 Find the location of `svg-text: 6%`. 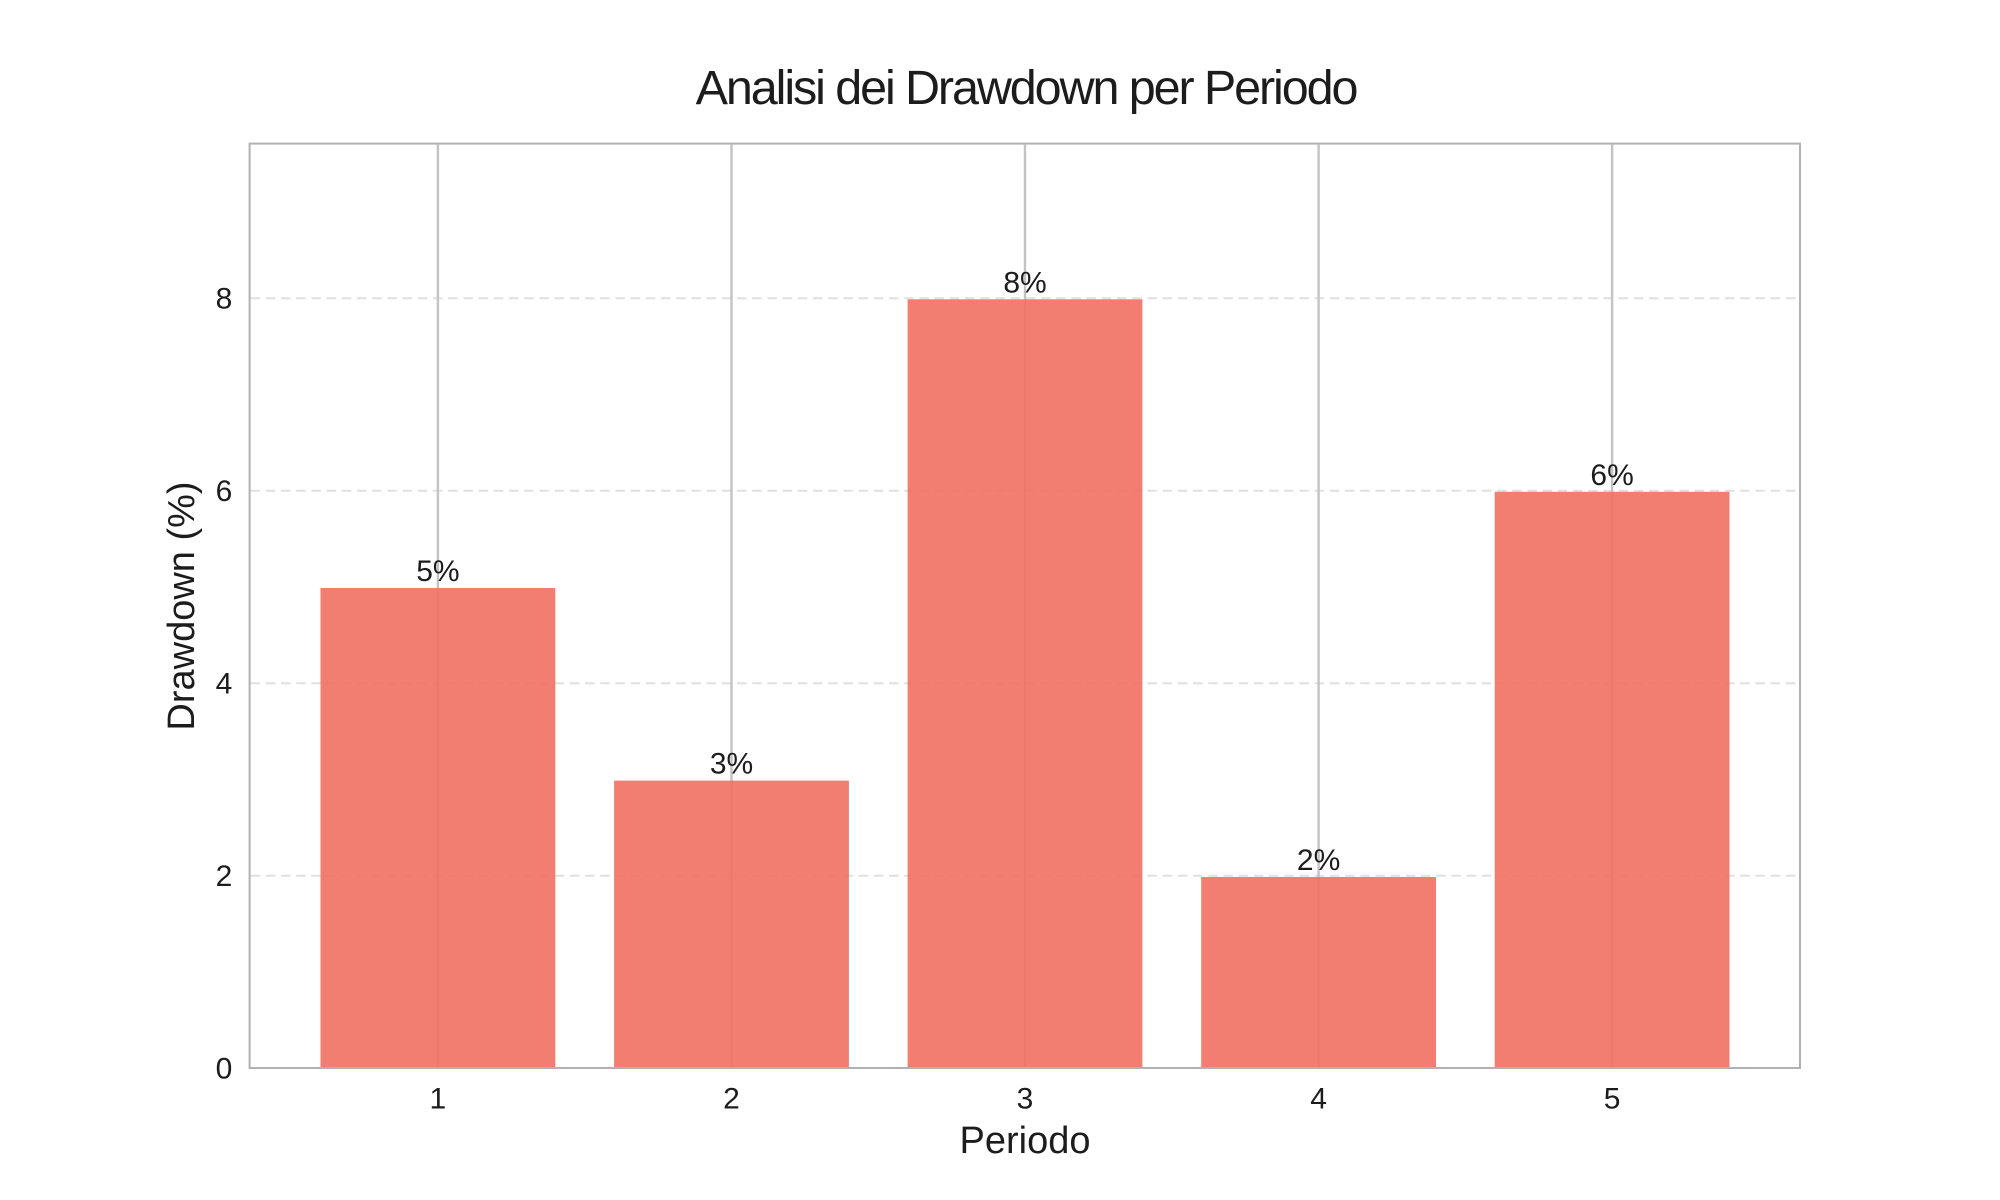

svg-text: 6% is located at coordinates (1611, 475).